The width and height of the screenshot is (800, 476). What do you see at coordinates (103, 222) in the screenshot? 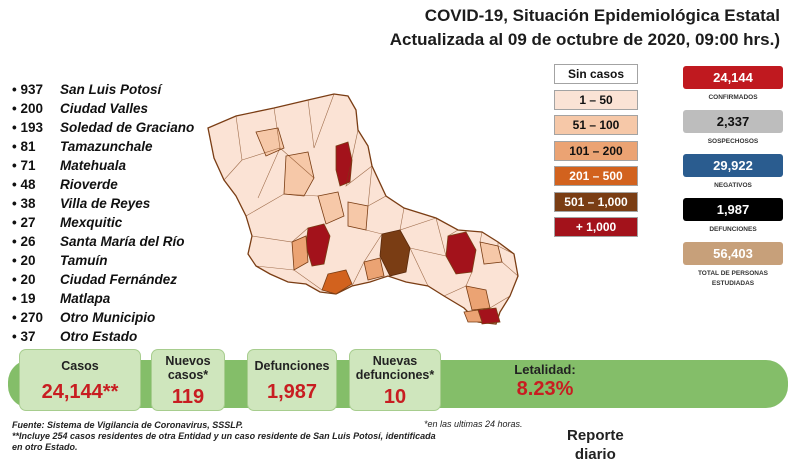
I see `municipality-row: • 27 Mexquitic` at bounding box center [103, 222].